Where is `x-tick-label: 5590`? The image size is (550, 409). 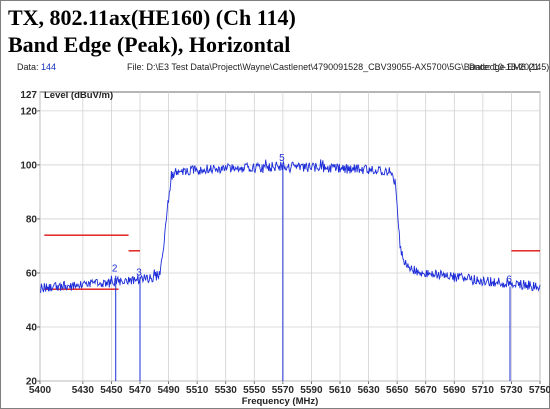
x-tick-label: 5590 is located at coordinates (311, 390).